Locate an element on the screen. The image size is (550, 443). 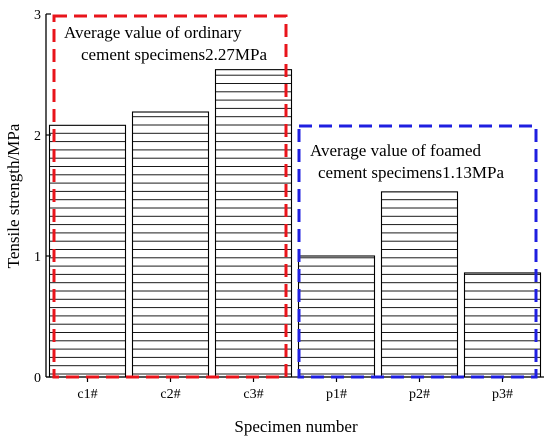
bar-c3 is located at coordinates (253, 223).